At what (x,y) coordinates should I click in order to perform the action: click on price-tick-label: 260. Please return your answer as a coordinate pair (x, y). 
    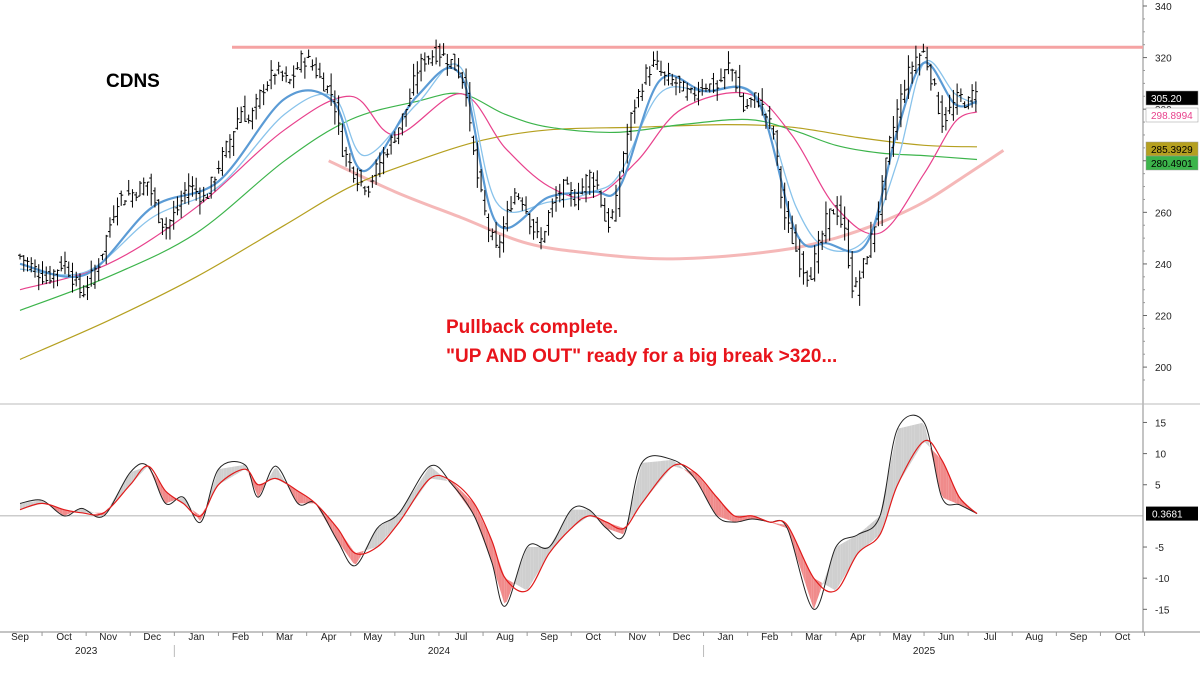
    Looking at the image, I should click on (1163, 213).